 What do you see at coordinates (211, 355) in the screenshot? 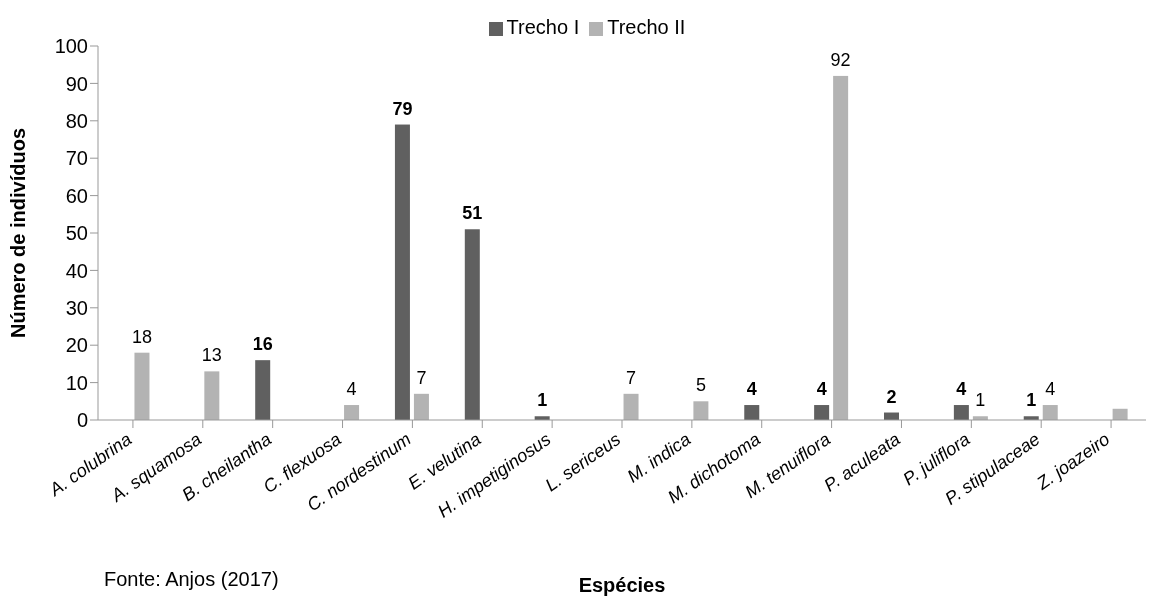
I see `data-label: 13` at bounding box center [211, 355].